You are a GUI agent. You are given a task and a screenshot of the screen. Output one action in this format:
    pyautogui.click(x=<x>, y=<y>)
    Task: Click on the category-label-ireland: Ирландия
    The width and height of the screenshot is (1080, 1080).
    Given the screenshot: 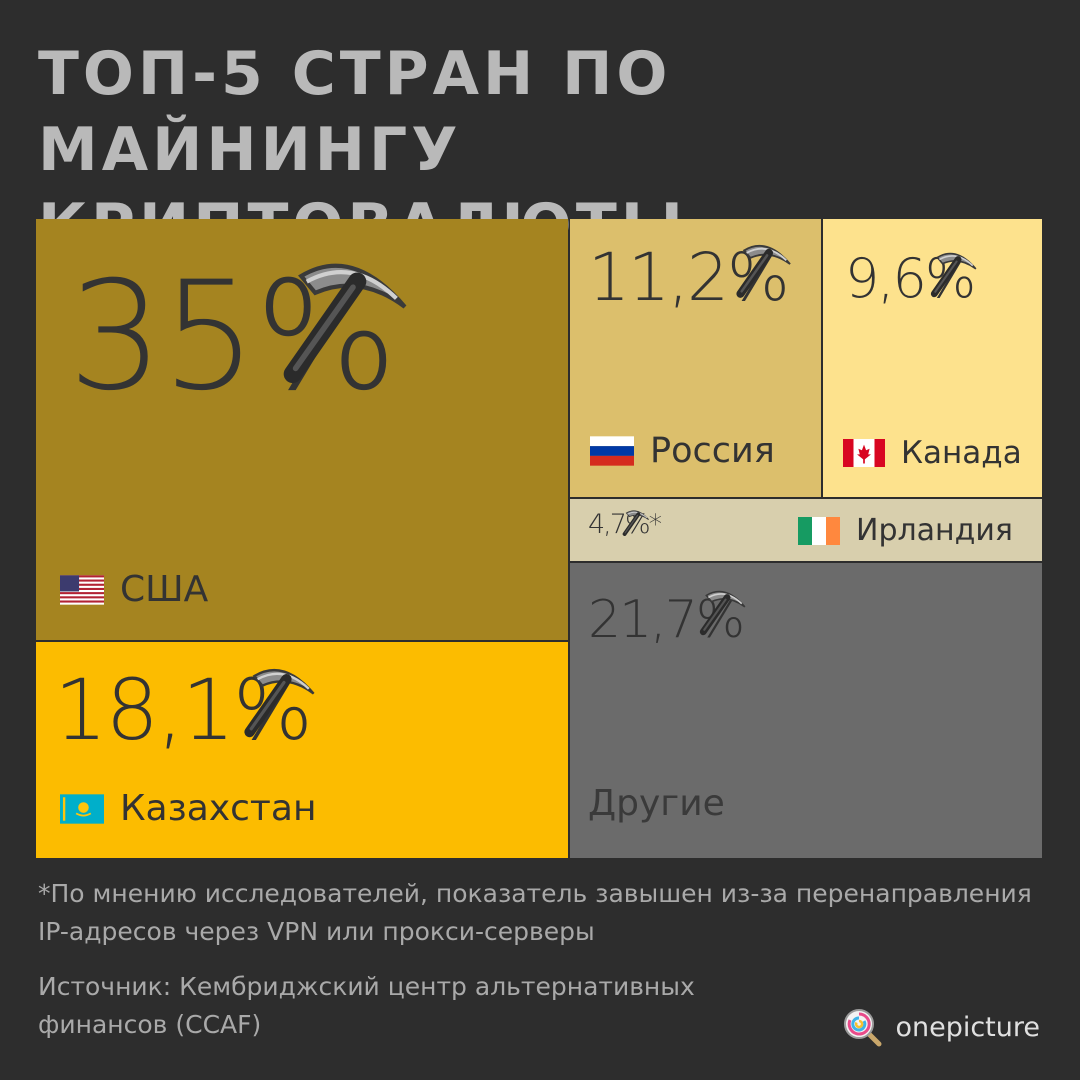 What is the action you would take?
    pyautogui.click(x=905, y=530)
    